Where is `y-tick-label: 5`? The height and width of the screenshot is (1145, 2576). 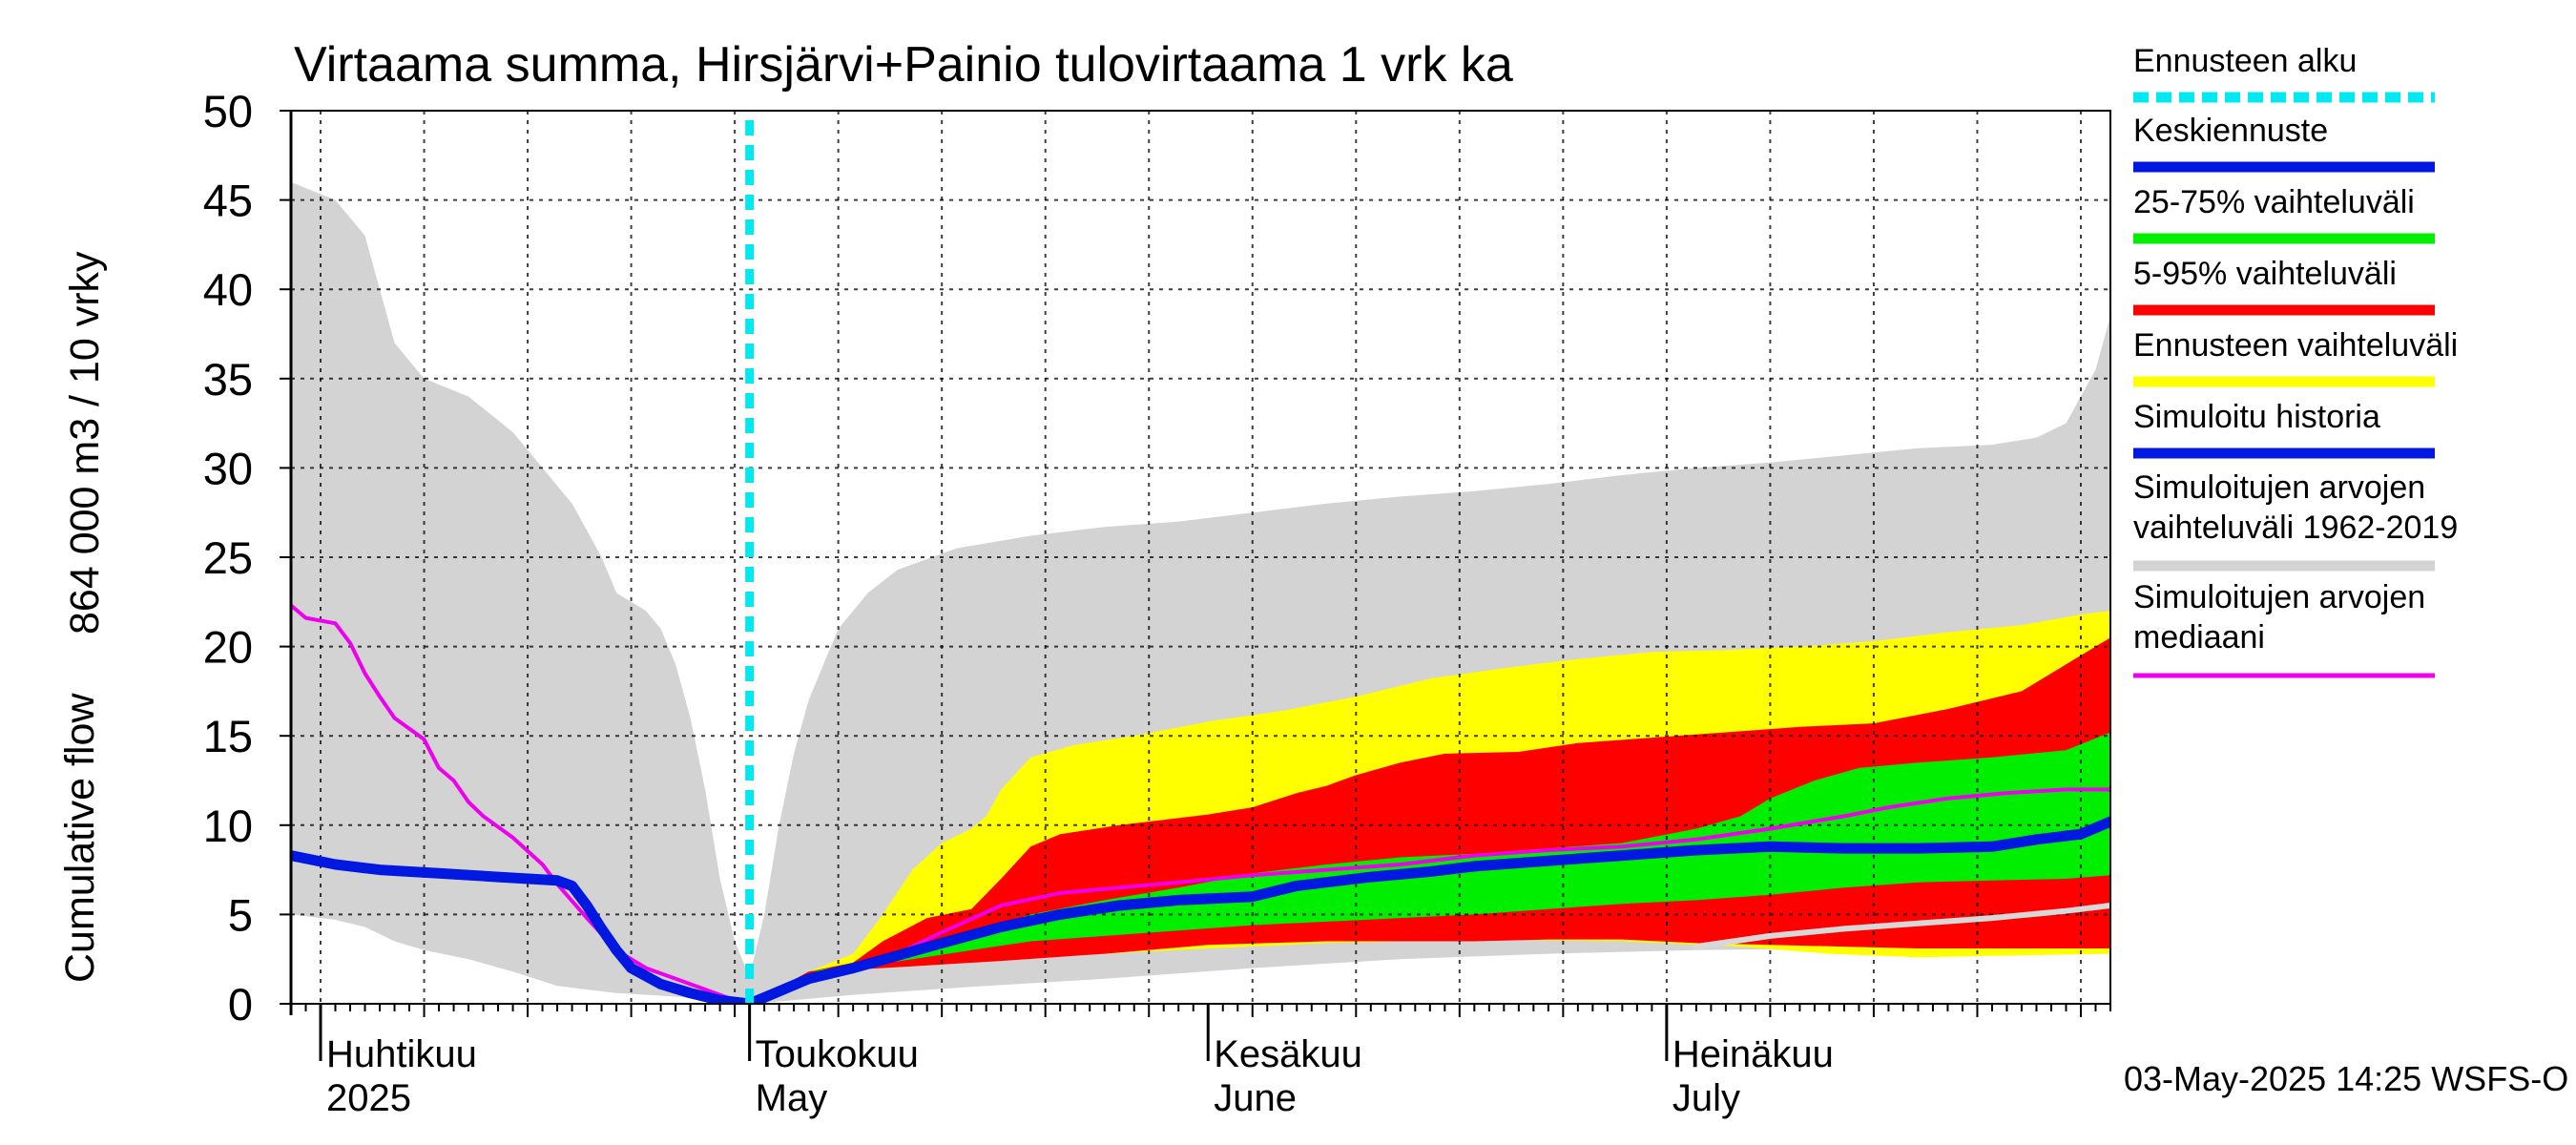 y-tick-label: 5 is located at coordinates (240, 914).